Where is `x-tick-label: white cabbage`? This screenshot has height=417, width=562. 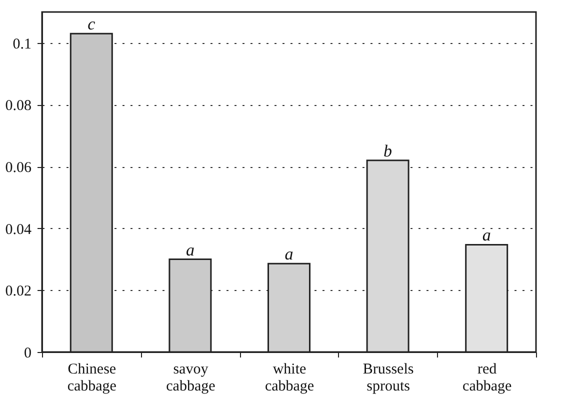
x-tick-label: white cabbage is located at coordinates (289, 378).